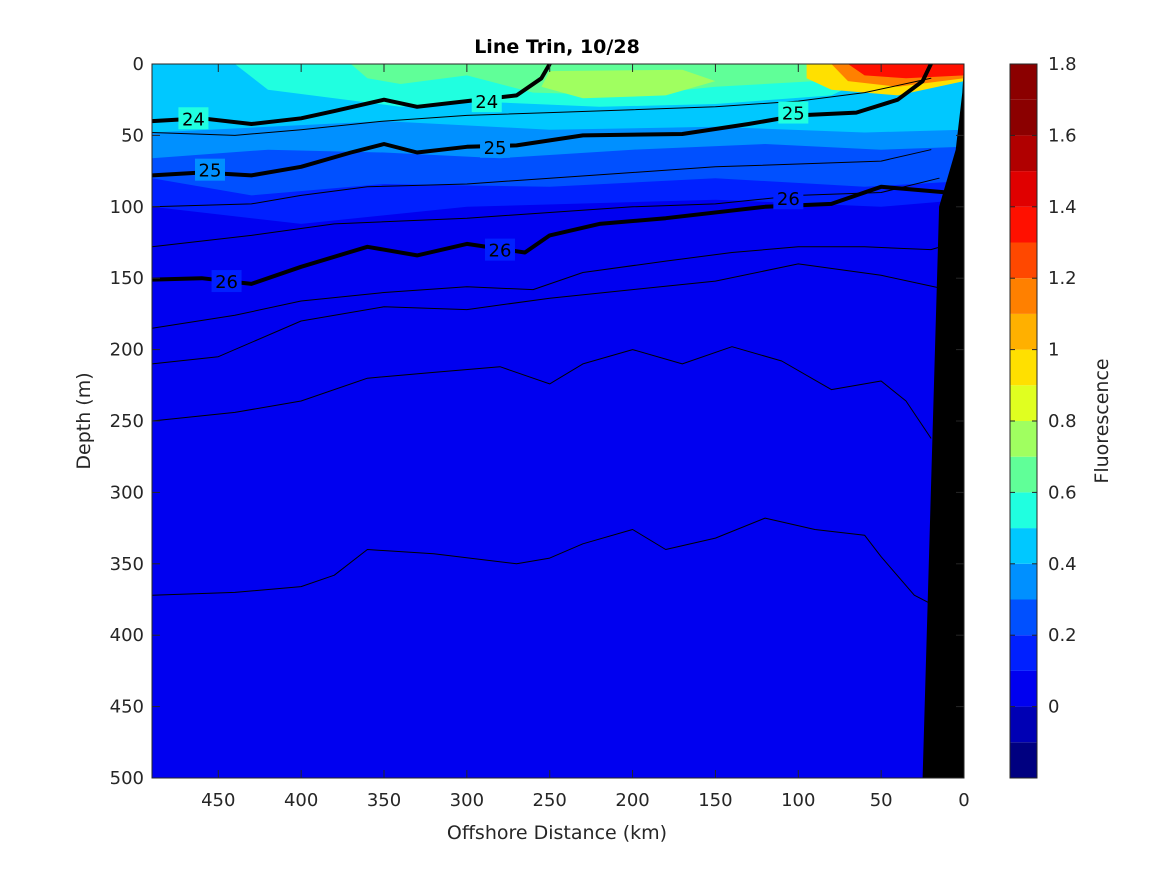 The image size is (1167, 875). I want to click on x-axis-label: Offshore Distance (km), so click(557, 833).